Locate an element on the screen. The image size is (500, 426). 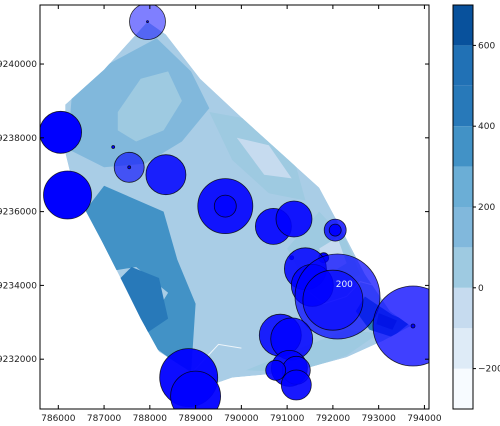
x-tick-label: 787000 is located at coordinates (104, 419).